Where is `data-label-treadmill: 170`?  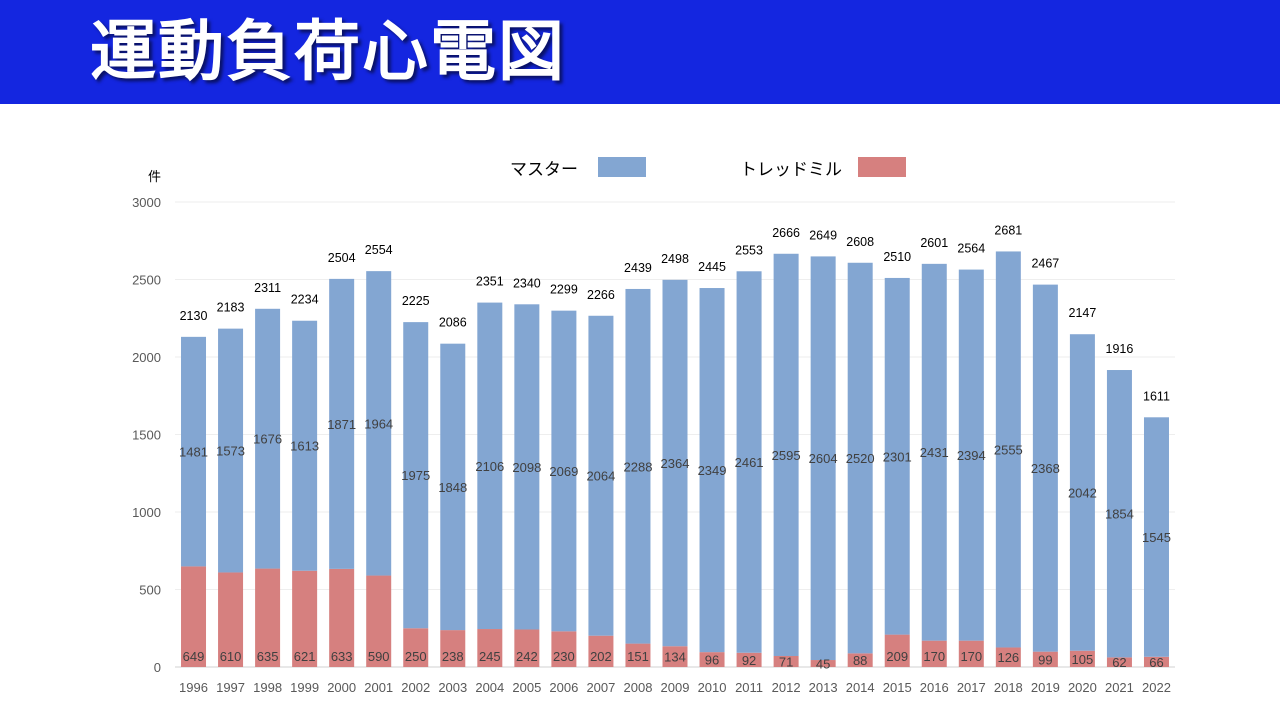 data-label-treadmill: 170 is located at coordinates (934, 656).